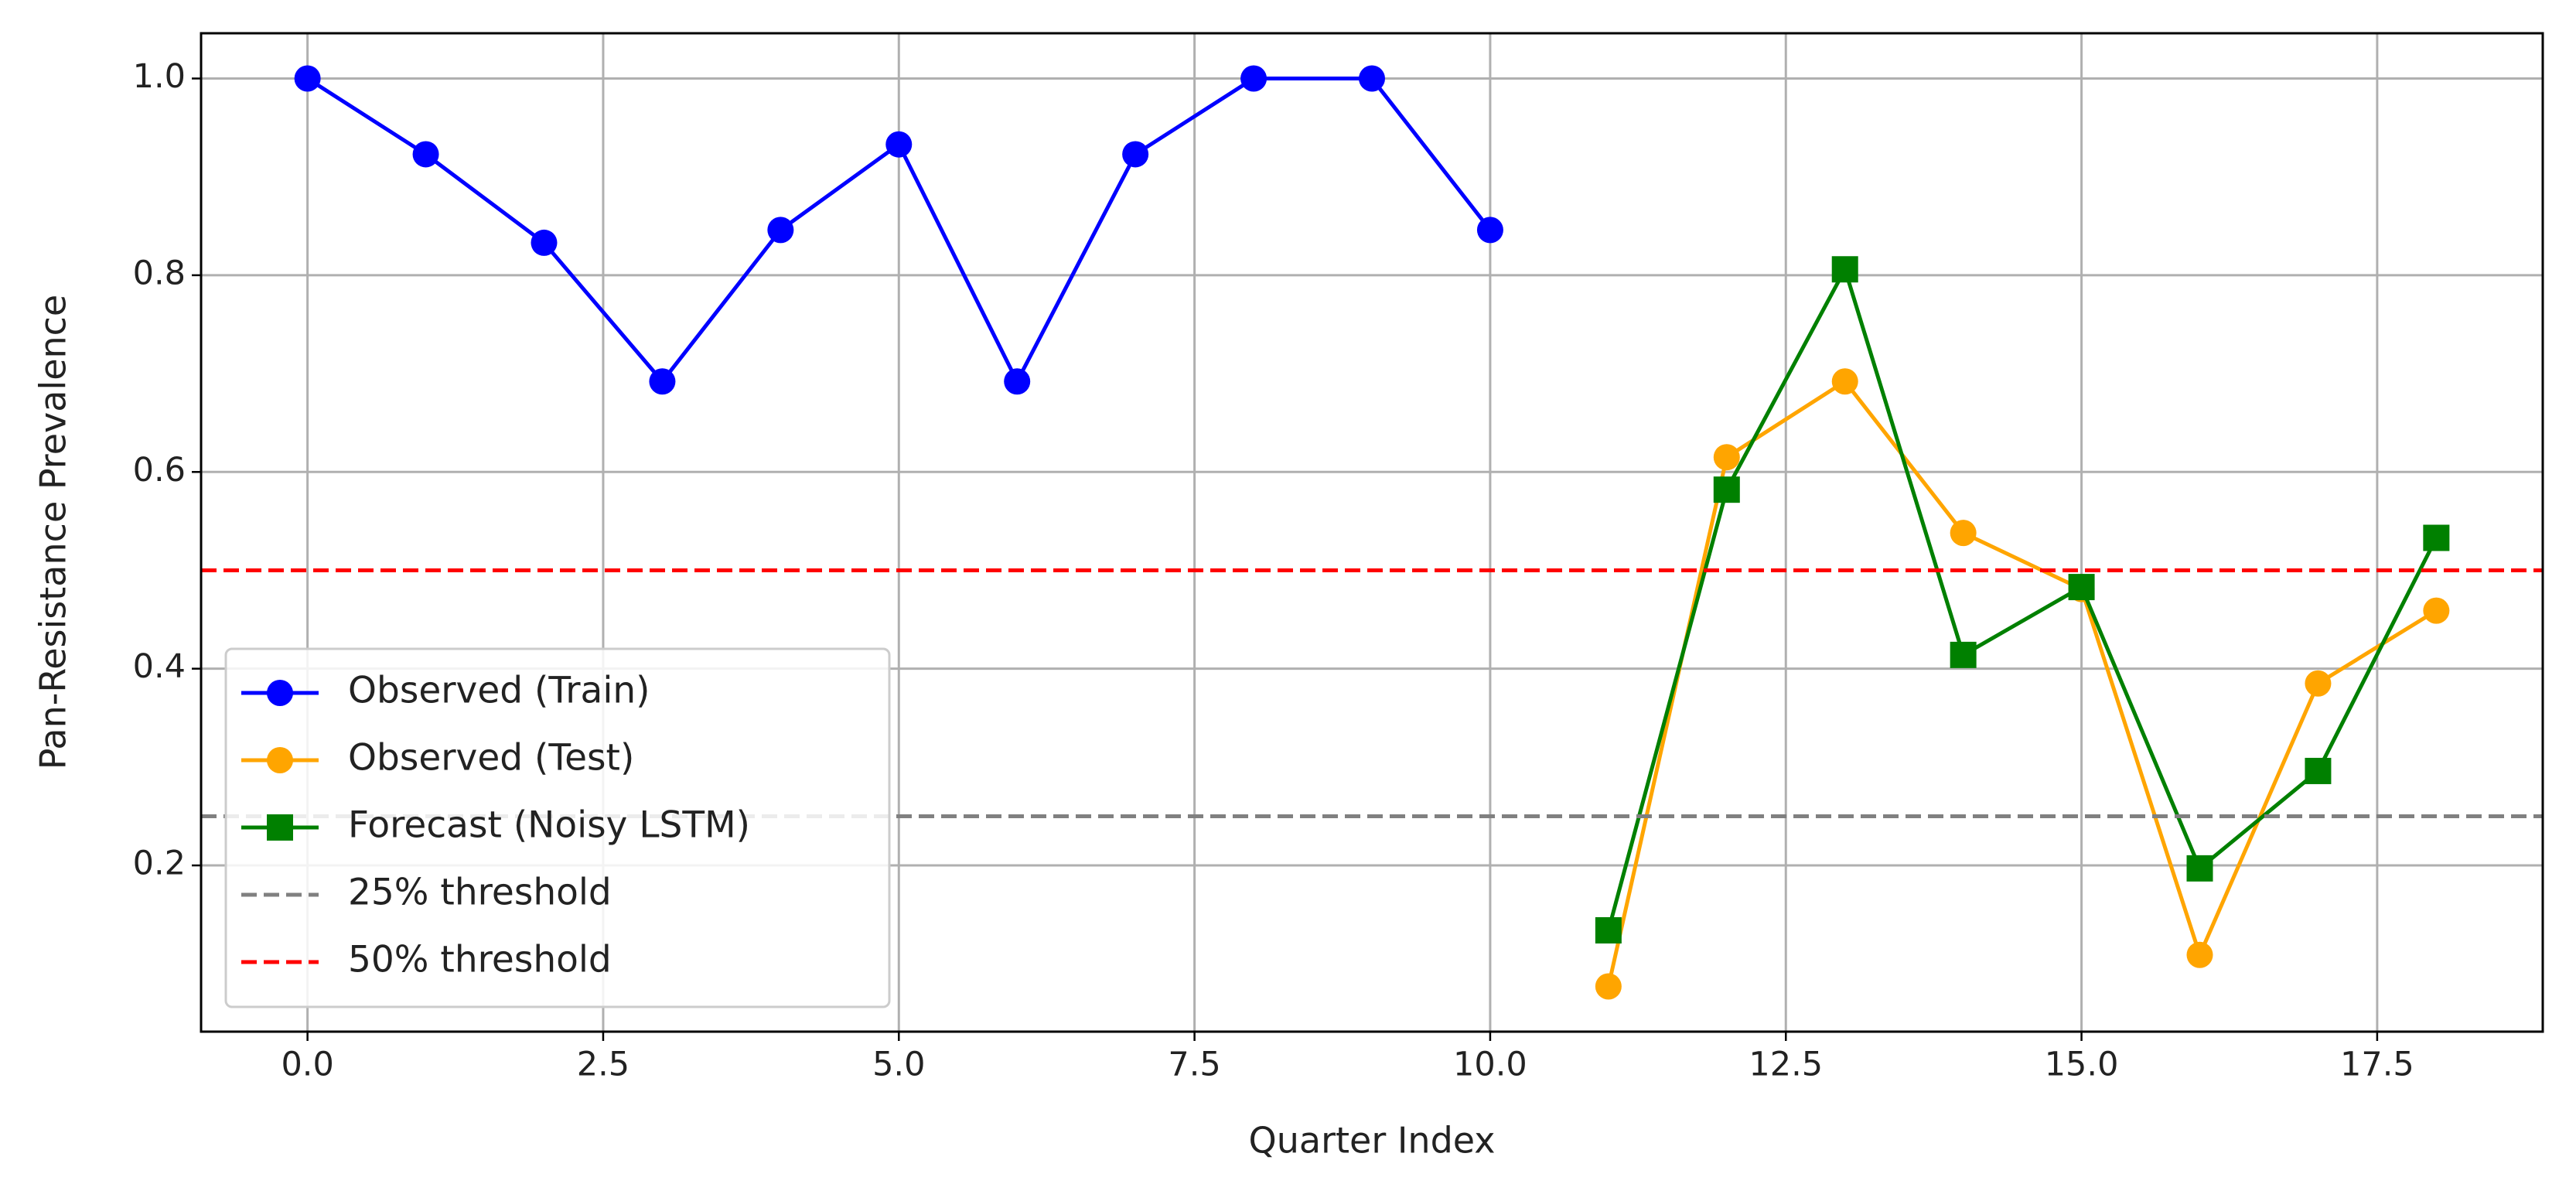  What do you see at coordinates (480, 960) in the screenshot?
I see `legend-label: 50% threshold` at bounding box center [480, 960].